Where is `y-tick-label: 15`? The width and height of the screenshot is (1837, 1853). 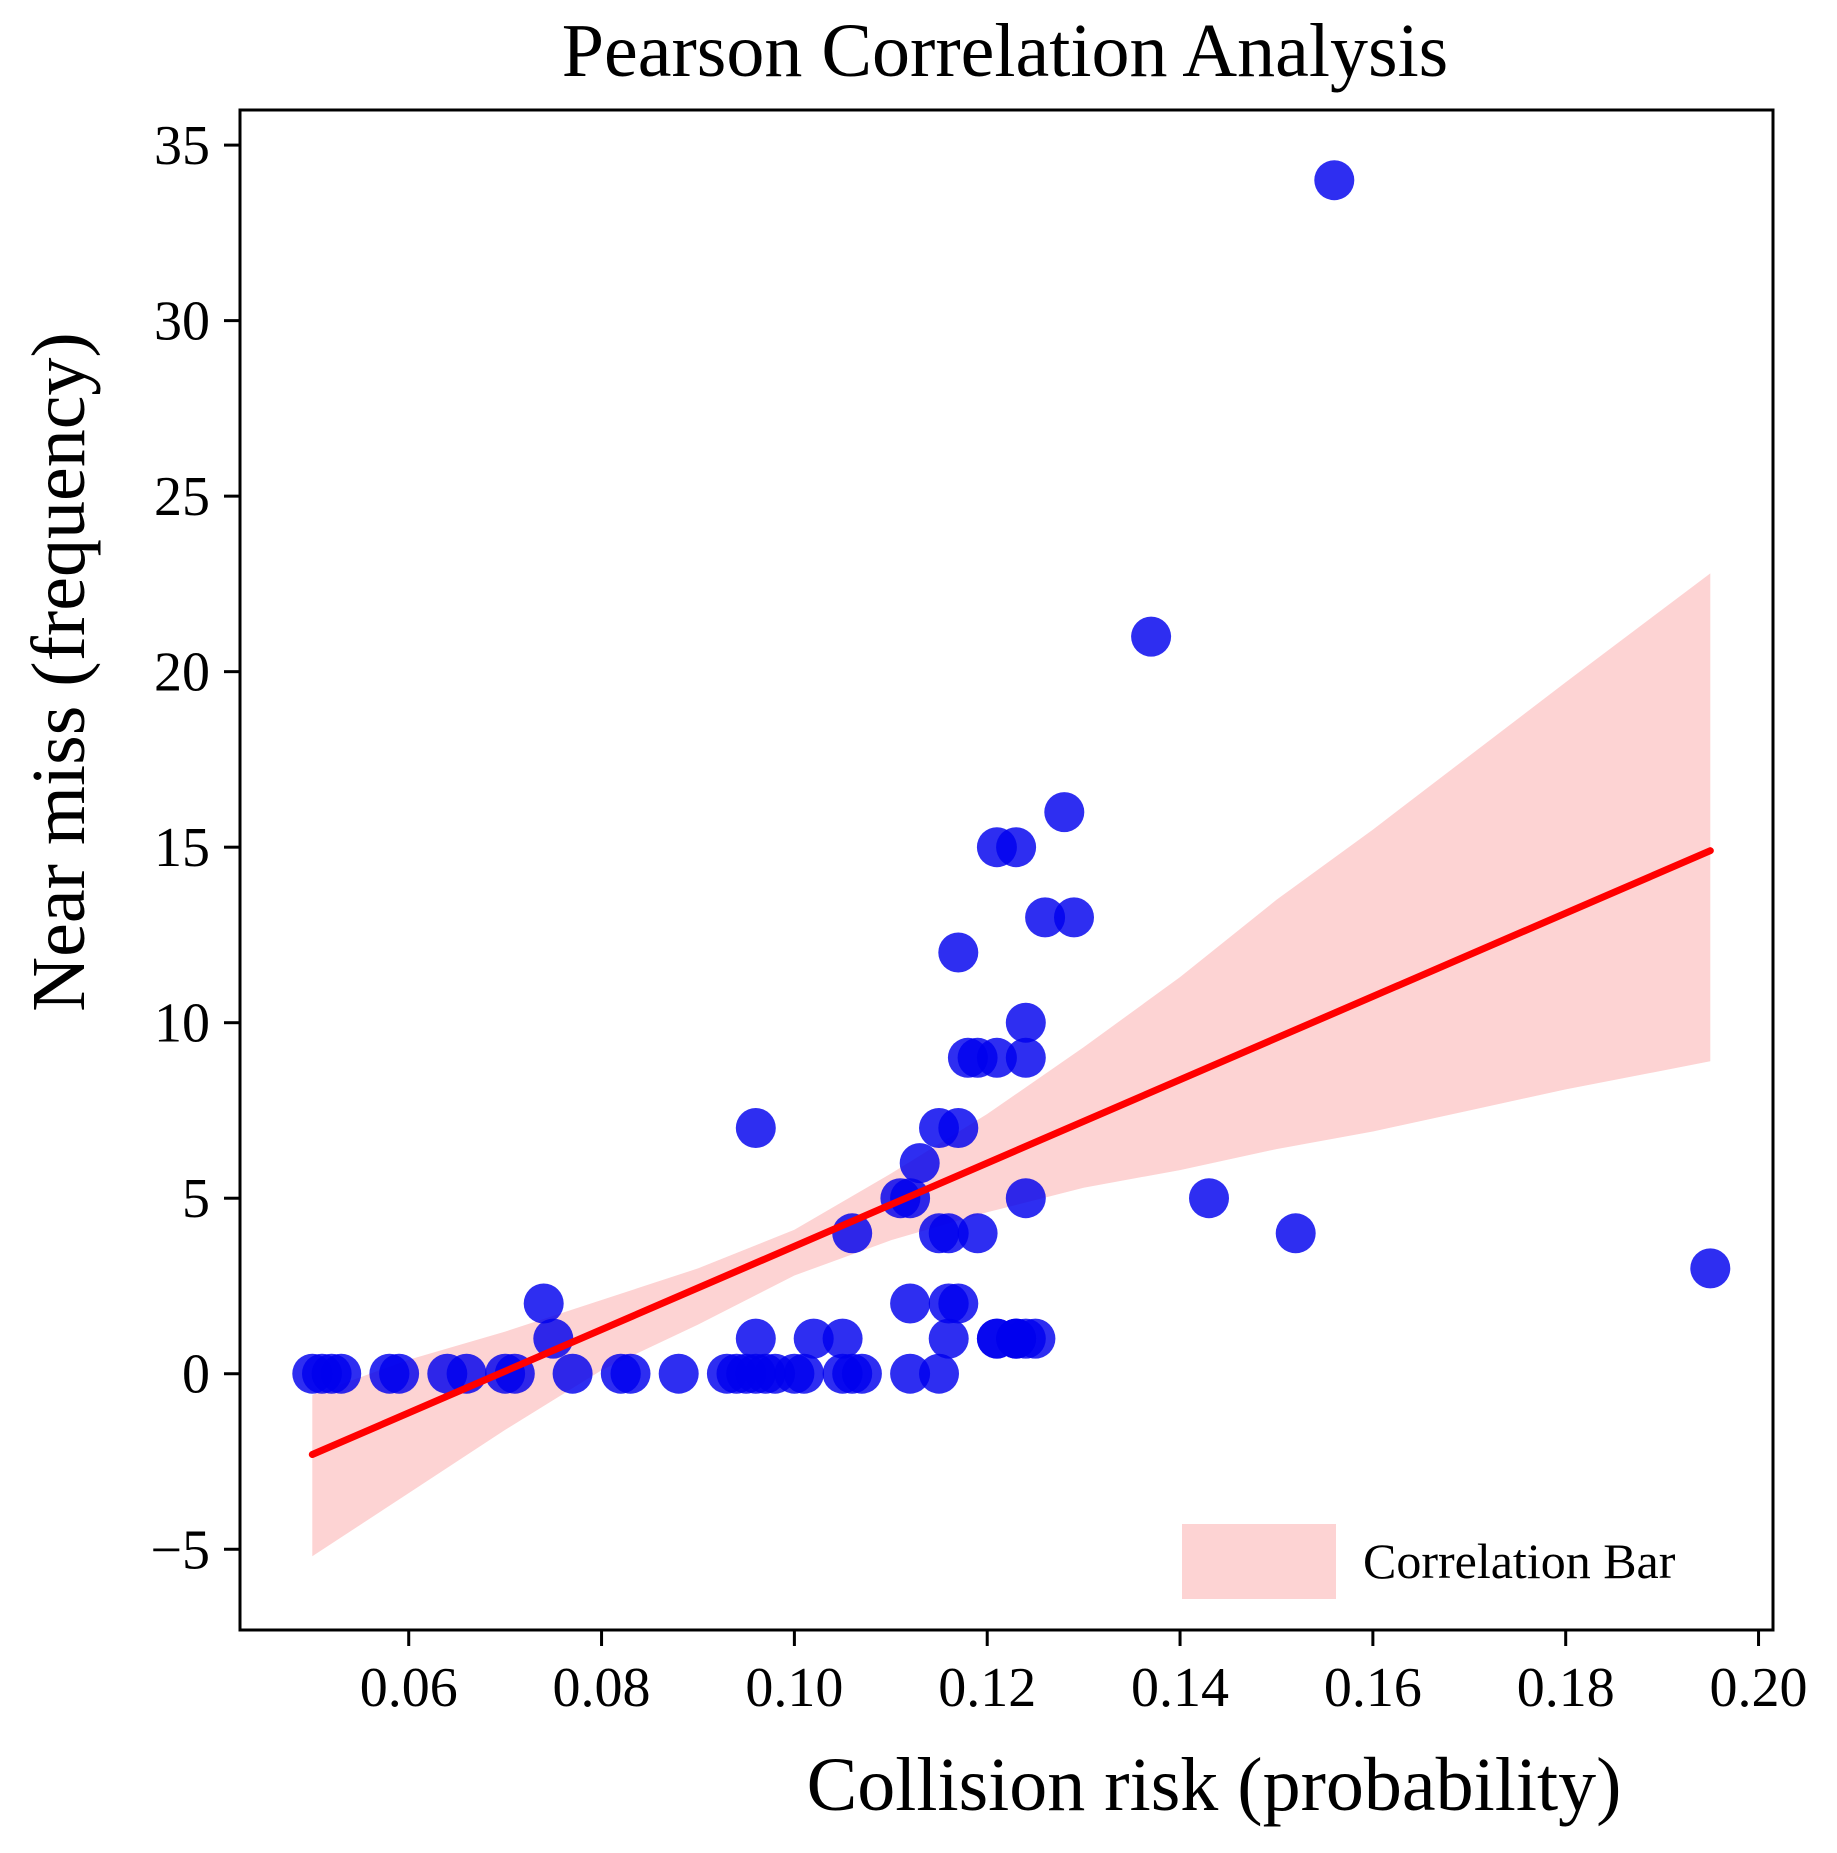
y-tick-label: 15 is located at coordinates (182, 848).